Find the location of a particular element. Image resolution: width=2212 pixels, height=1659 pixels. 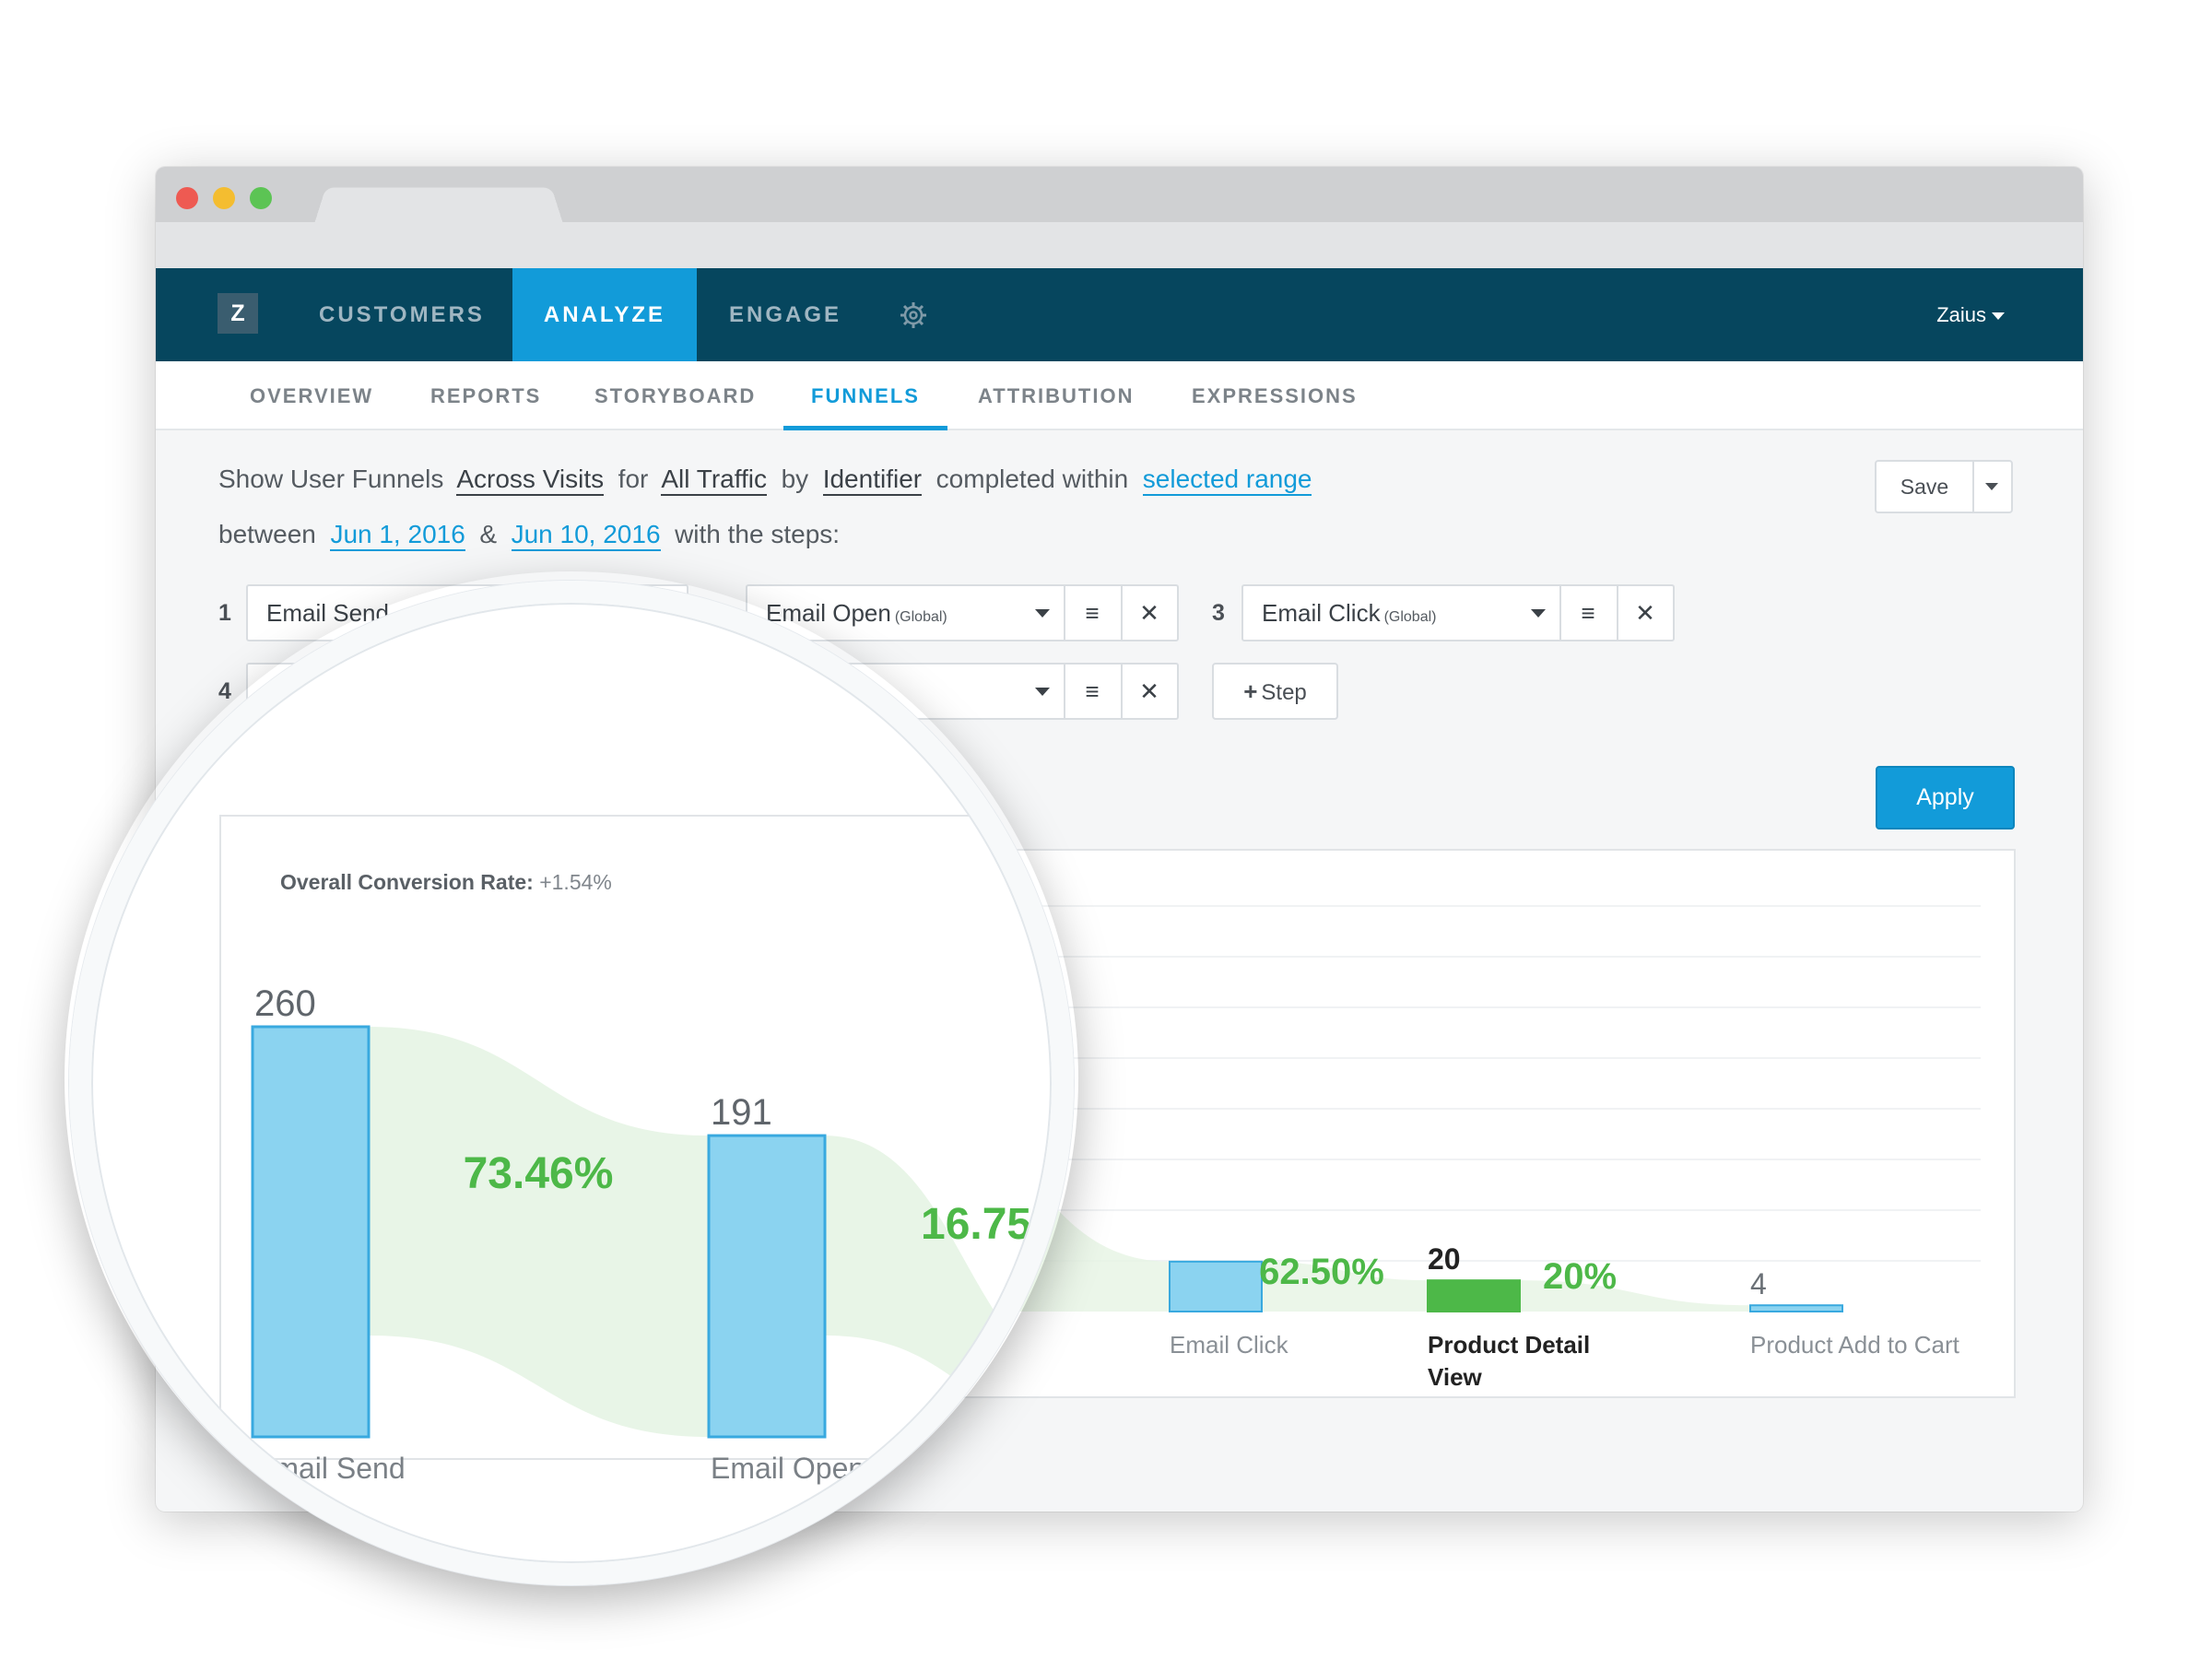

category-label: Email Click is located at coordinates (1229, 1345).